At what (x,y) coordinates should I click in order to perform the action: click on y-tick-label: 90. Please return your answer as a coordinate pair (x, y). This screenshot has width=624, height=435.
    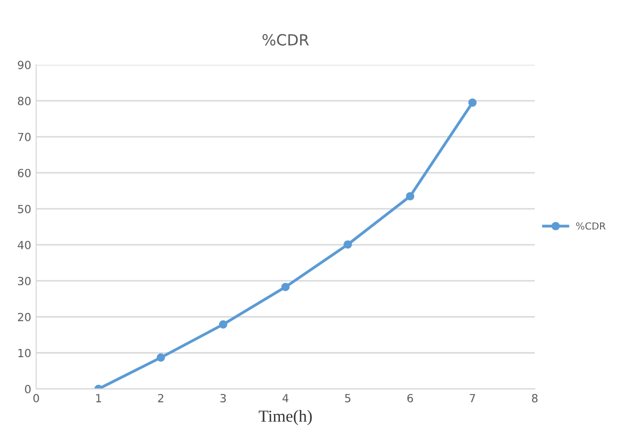
    Looking at the image, I should click on (24, 65).